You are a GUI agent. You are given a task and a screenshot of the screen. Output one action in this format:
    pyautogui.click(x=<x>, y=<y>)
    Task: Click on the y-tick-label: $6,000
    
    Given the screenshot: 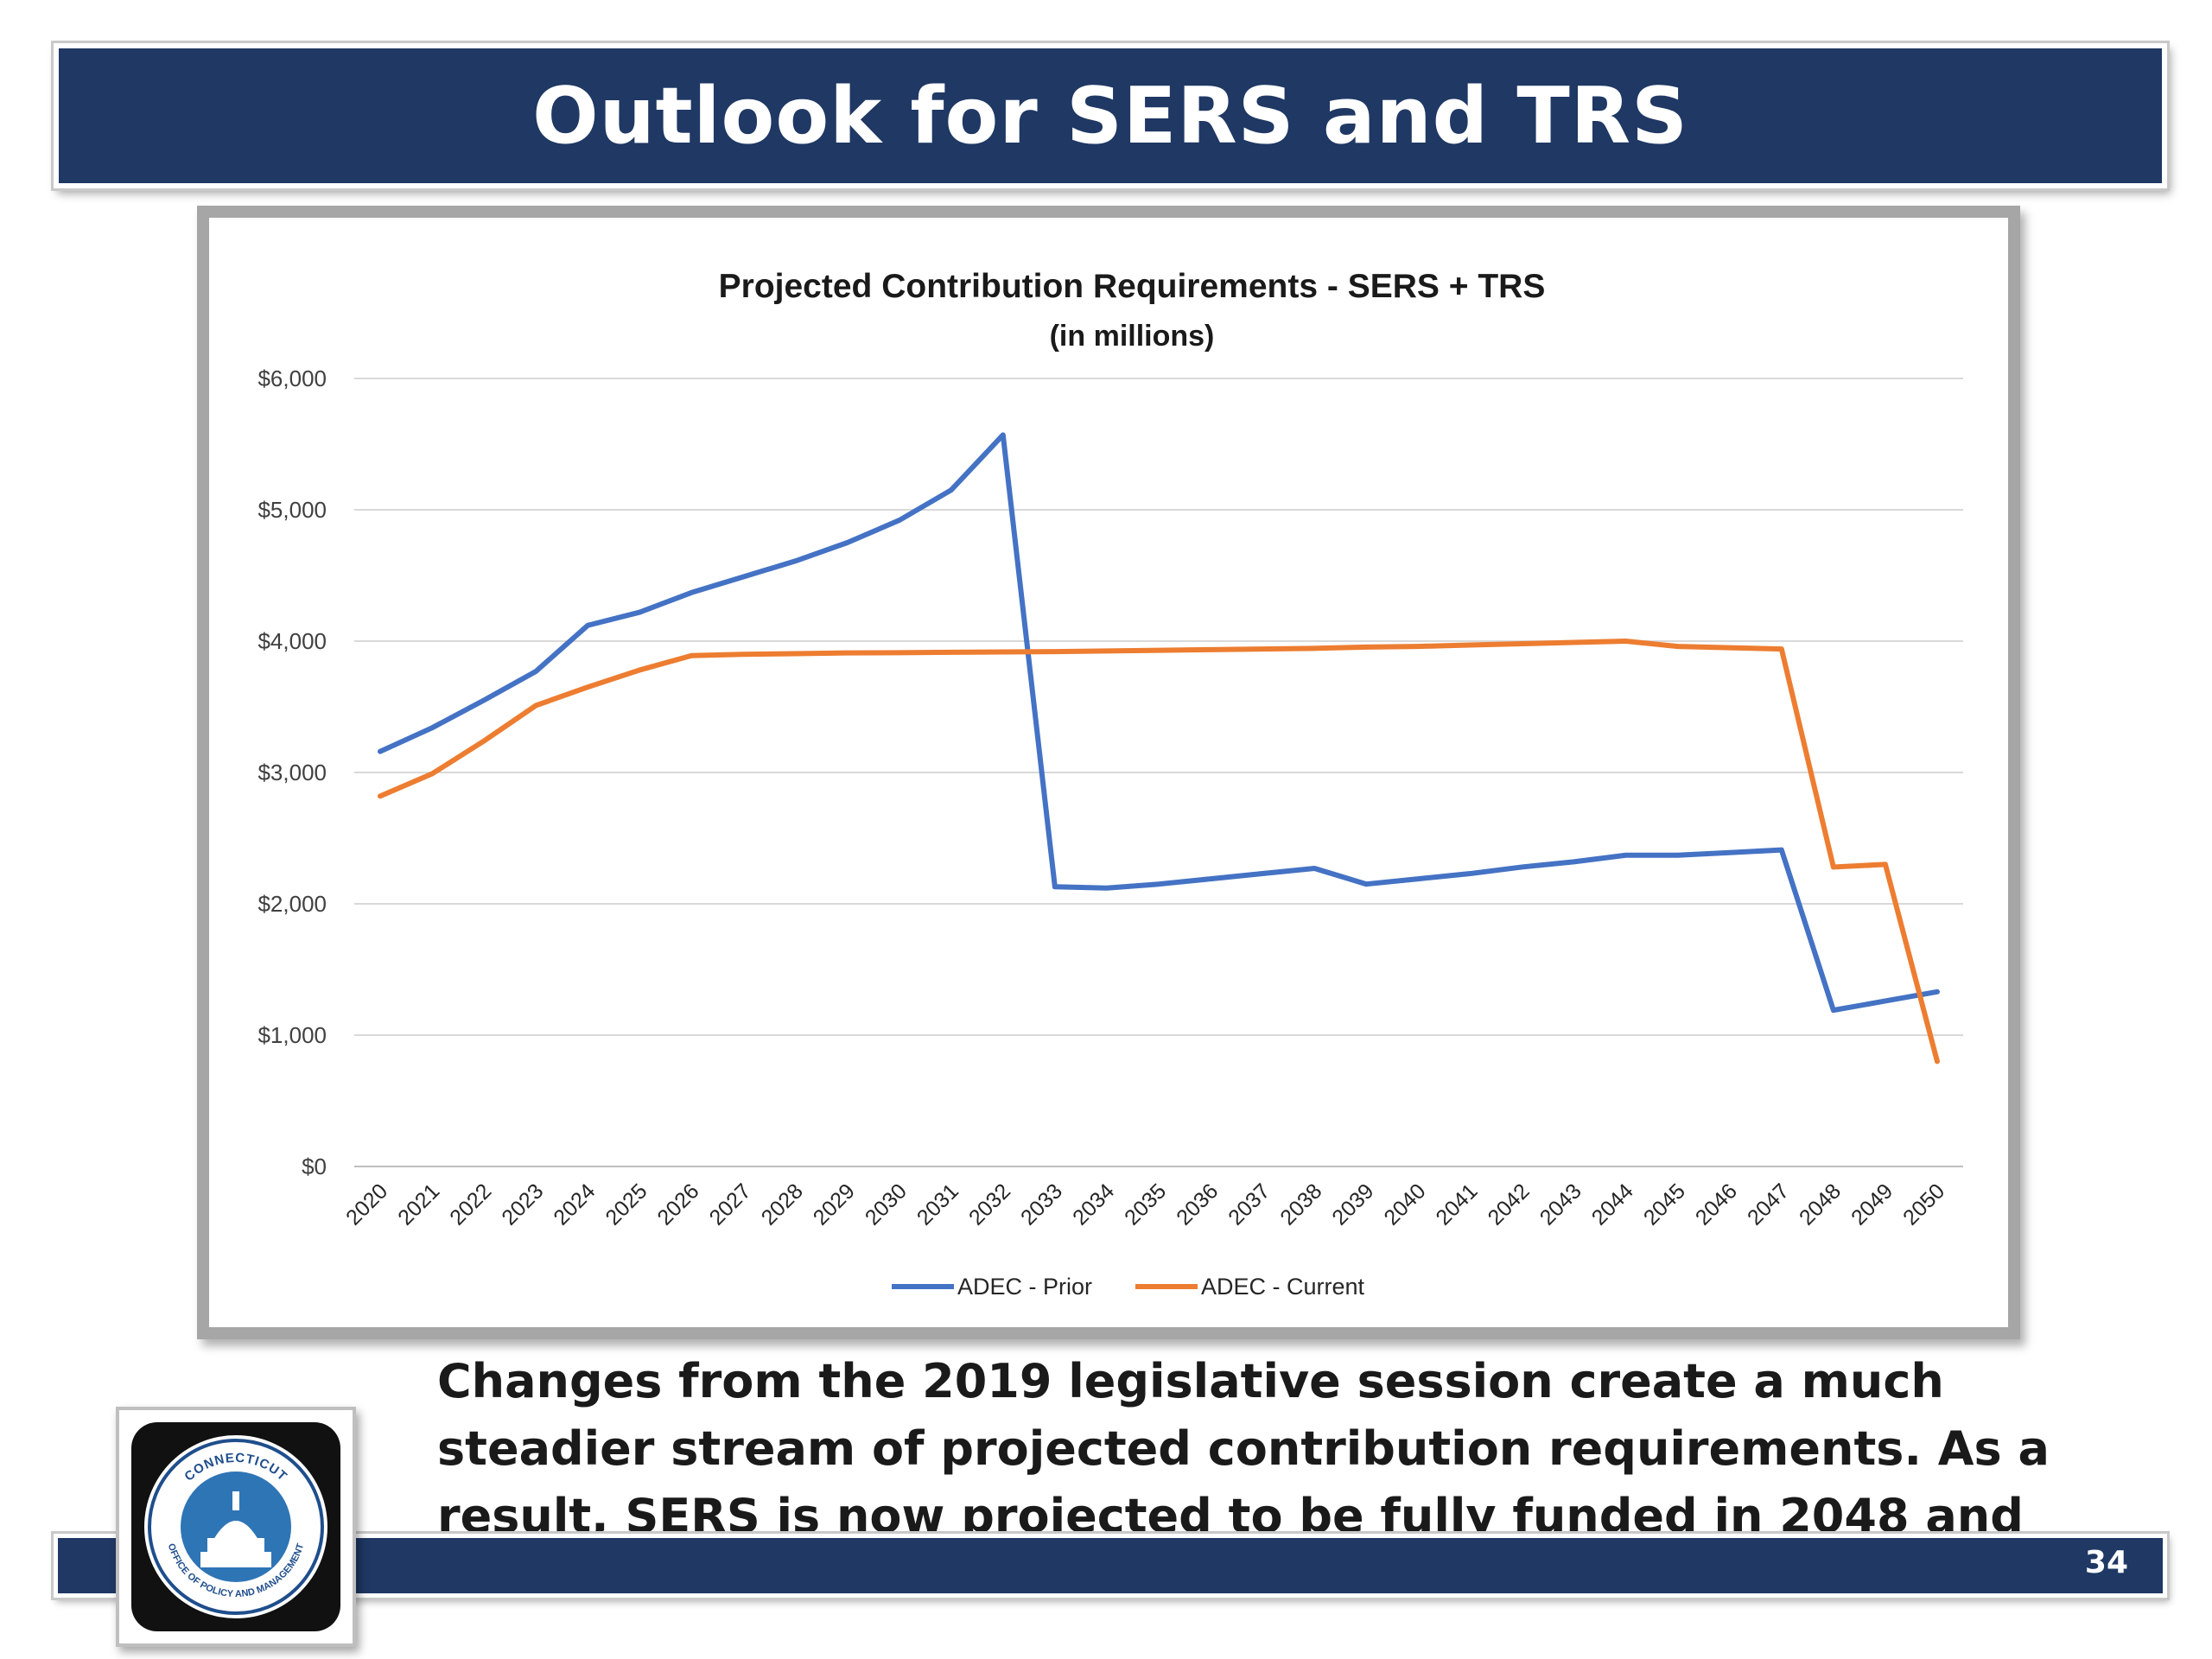 What is the action you would take?
    pyautogui.click(x=292, y=378)
    